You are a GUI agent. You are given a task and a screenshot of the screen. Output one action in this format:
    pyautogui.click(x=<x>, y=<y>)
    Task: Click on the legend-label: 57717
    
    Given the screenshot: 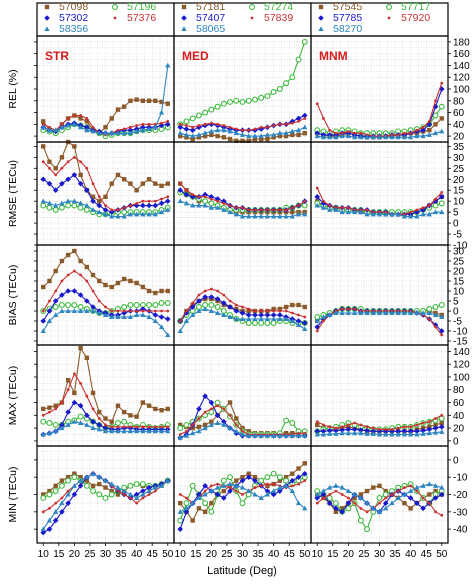 What is the action you would take?
    pyautogui.click(x=415, y=7)
    